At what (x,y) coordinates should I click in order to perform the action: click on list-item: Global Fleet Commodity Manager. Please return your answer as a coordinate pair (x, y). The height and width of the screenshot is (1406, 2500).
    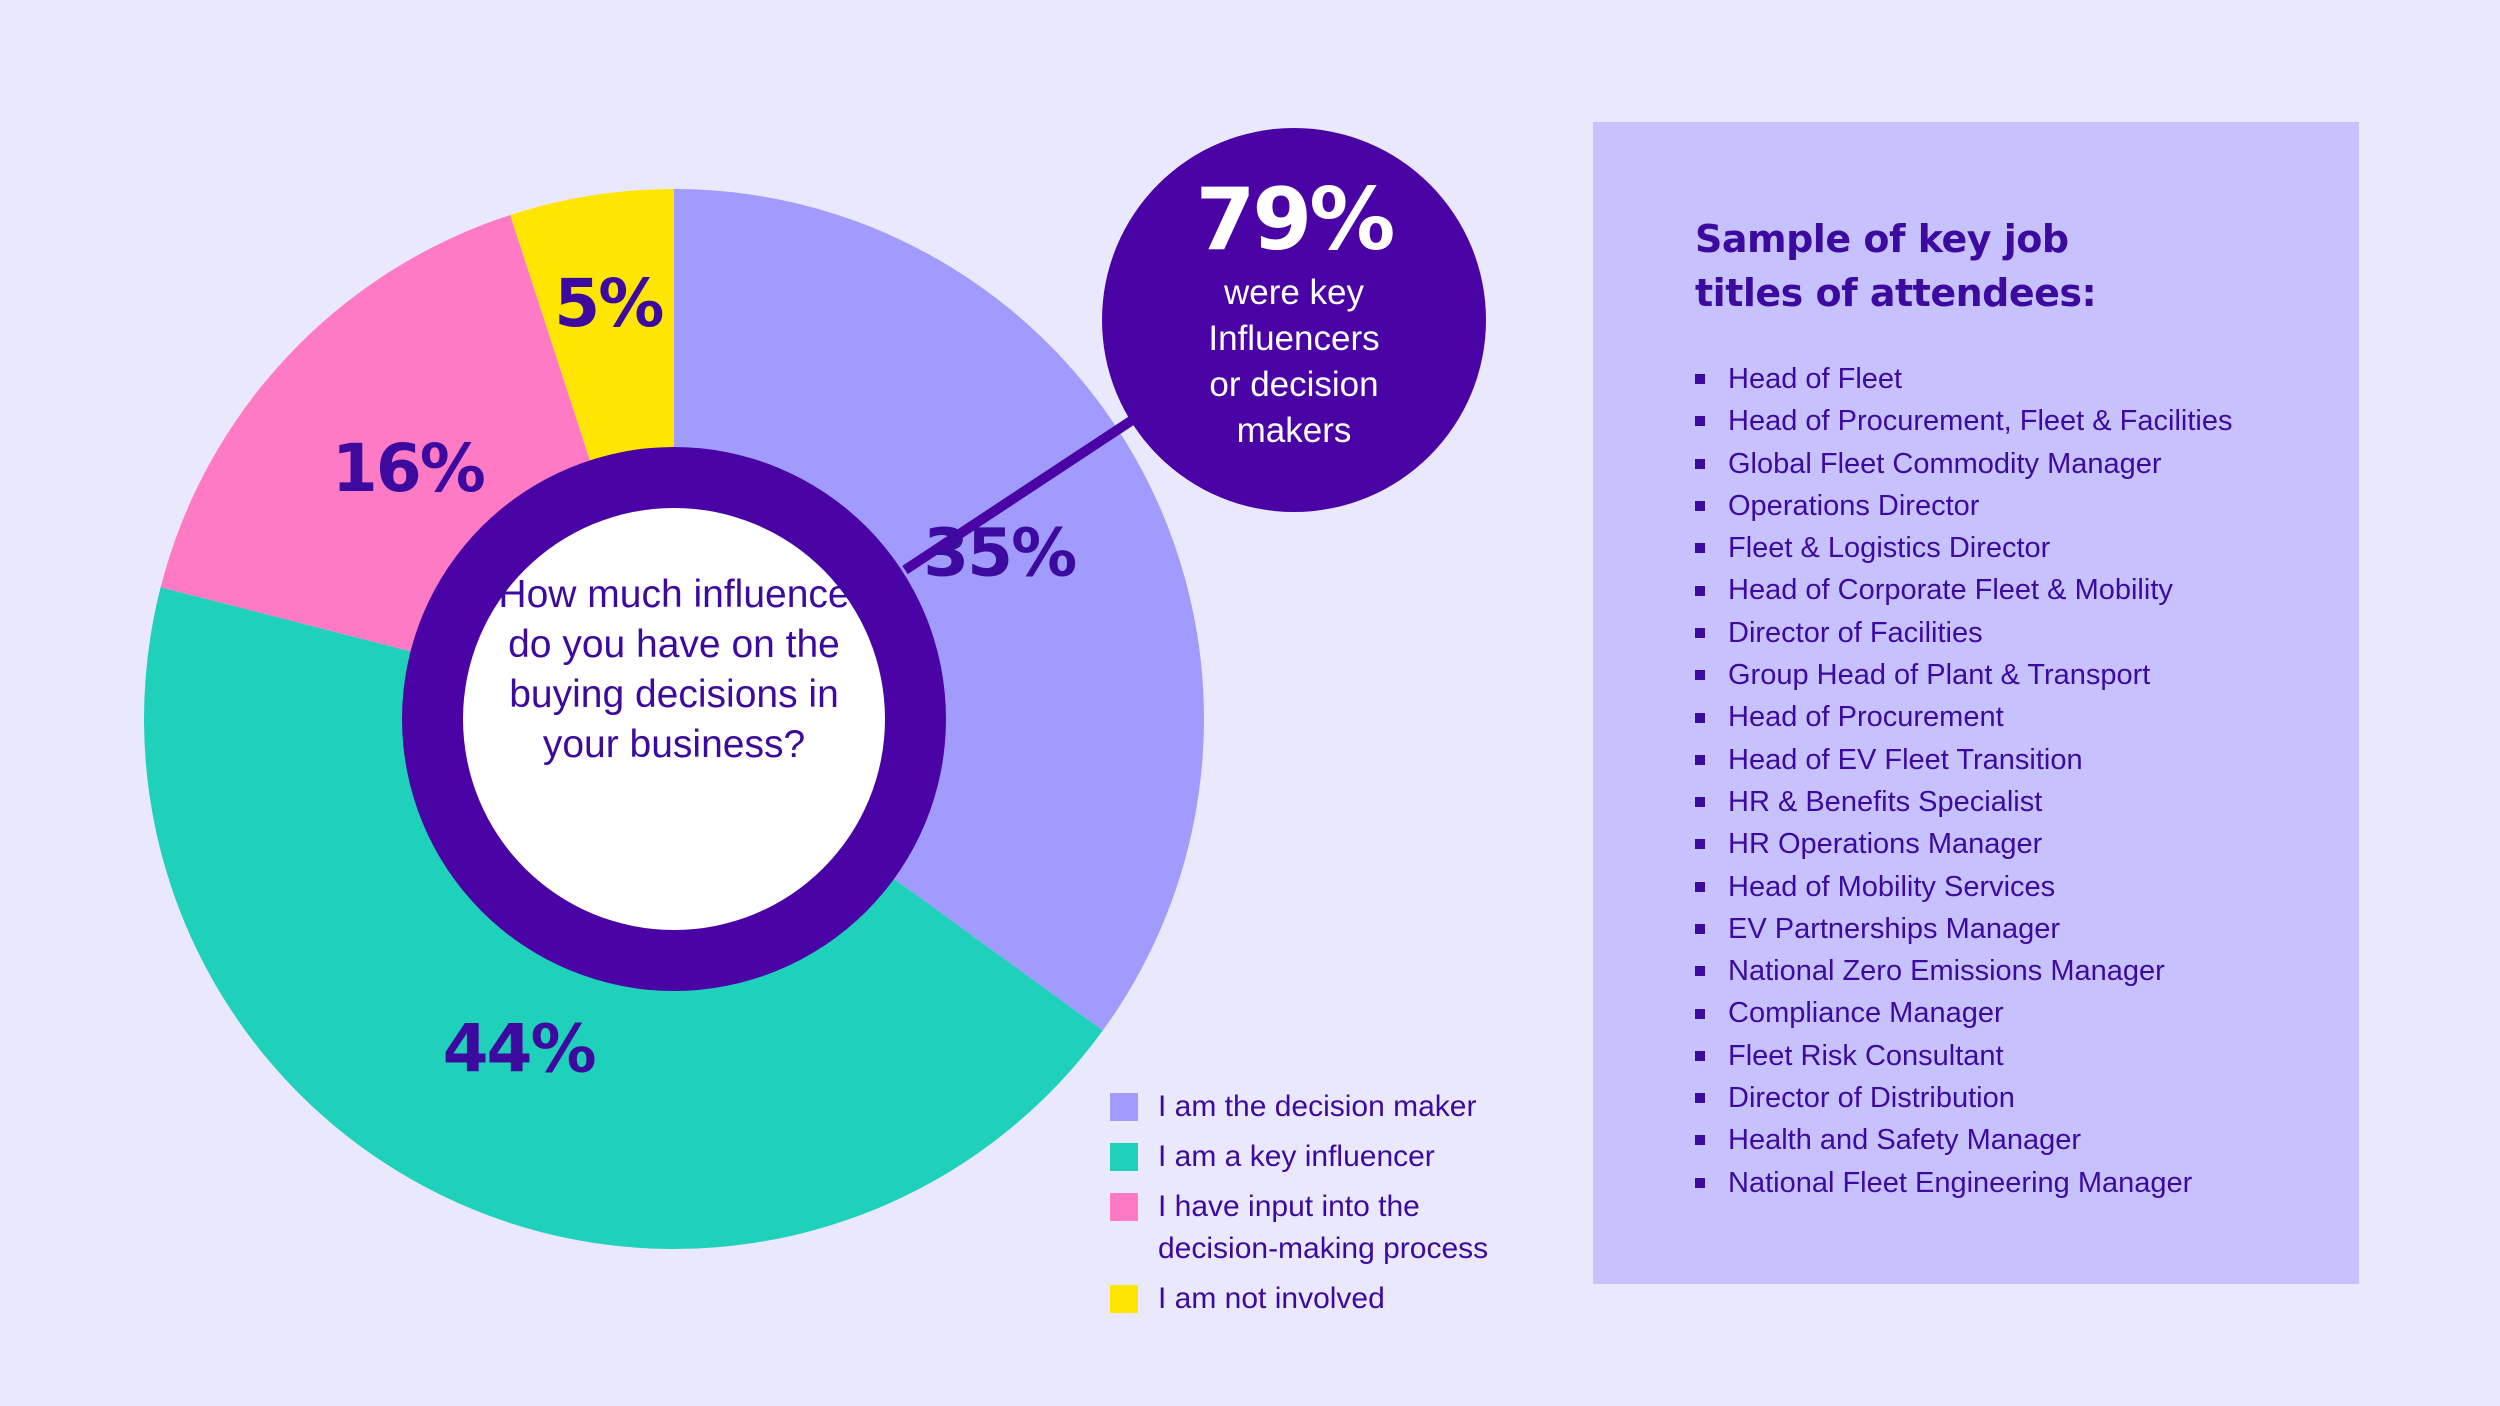
    Looking at the image, I should click on (1963, 464).